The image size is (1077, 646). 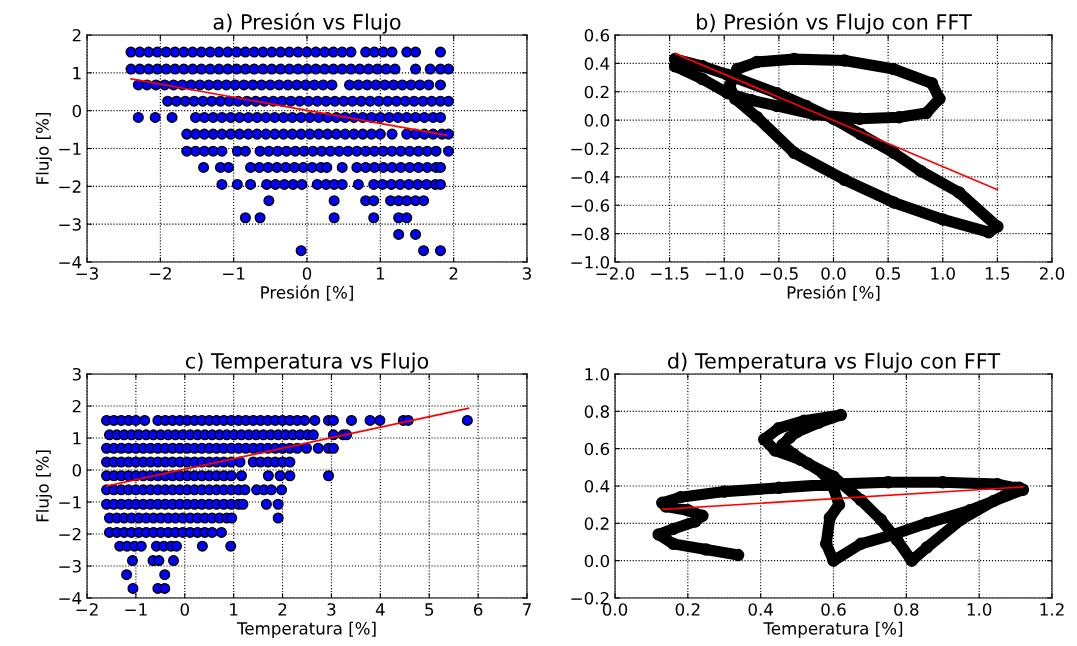 I want to click on y-tick-label: 1.0, so click(x=597, y=374).